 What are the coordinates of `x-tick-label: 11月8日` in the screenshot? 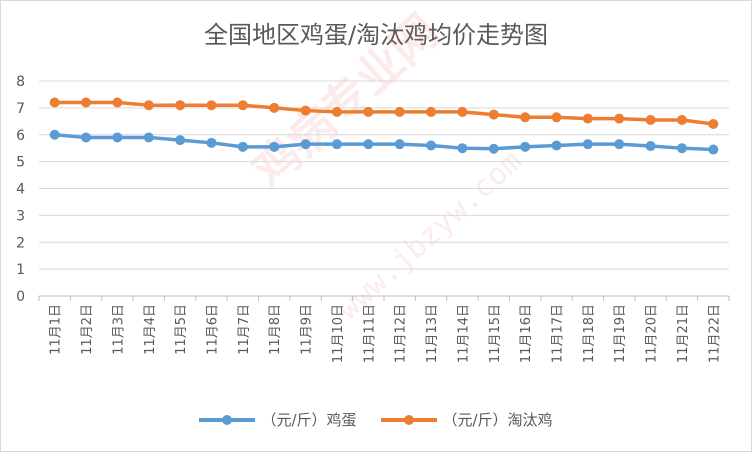 It's located at (275, 329).